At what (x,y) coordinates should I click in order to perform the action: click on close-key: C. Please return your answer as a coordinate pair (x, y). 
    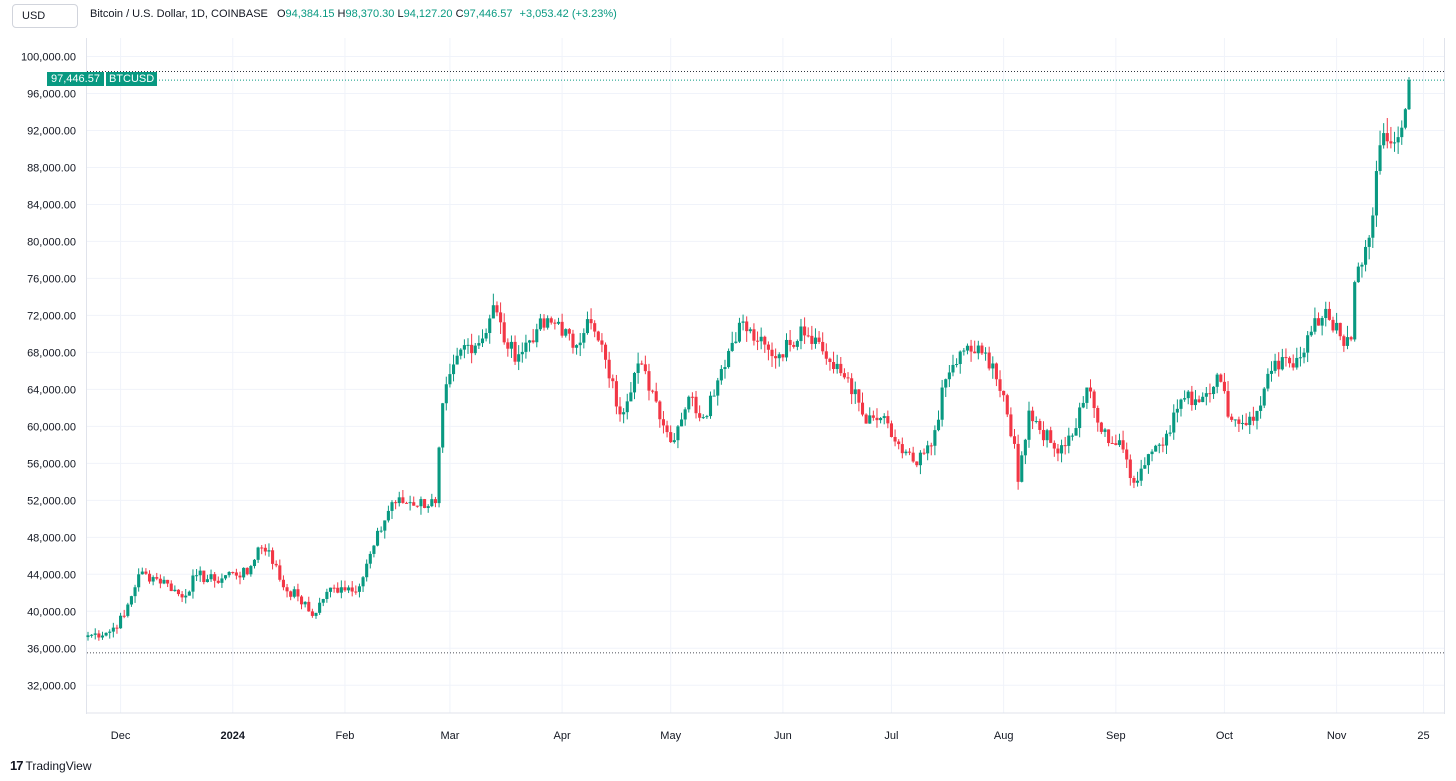
    Looking at the image, I should click on (459, 14).